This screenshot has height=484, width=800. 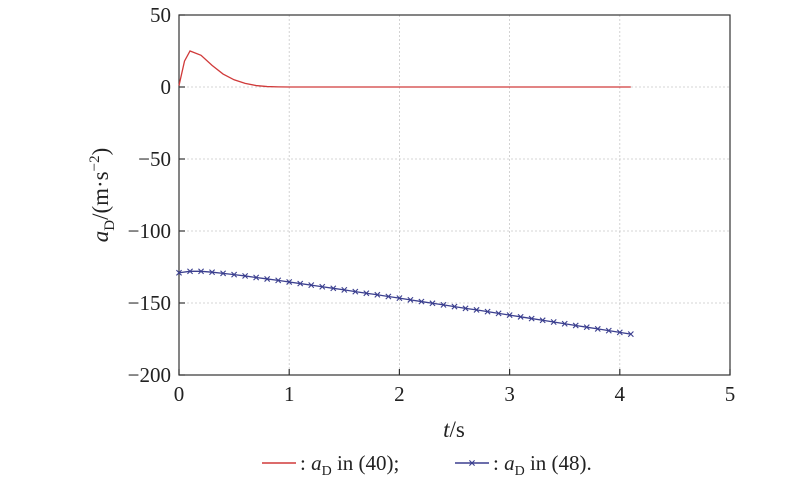 What do you see at coordinates (149, 375) in the screenshot?
I see `y-tick-label: −200` at bounding box center [149, 375].